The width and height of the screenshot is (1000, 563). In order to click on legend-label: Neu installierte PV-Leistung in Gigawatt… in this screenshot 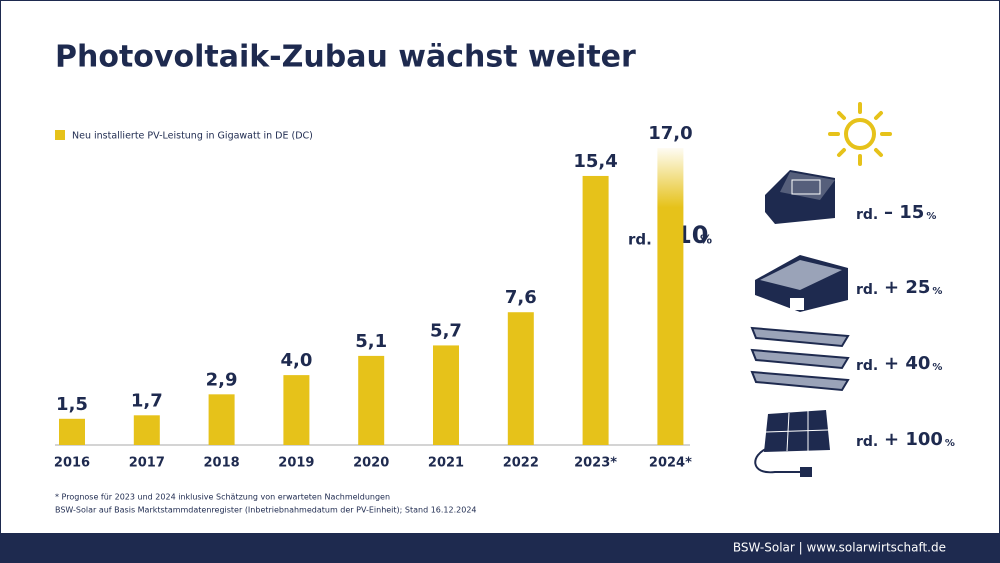, I will do `click(192, 136)`.